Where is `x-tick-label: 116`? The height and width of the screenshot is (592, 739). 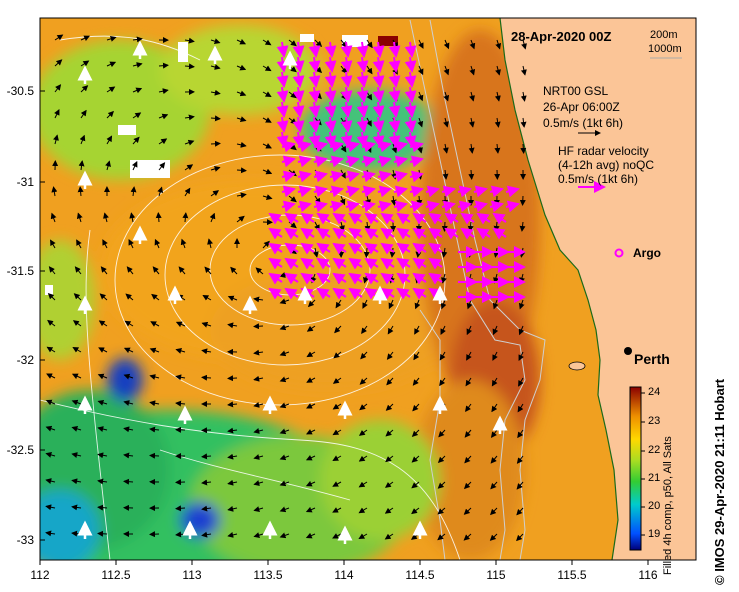
x-tick-label: 116 is located at coordinates (648, 575).